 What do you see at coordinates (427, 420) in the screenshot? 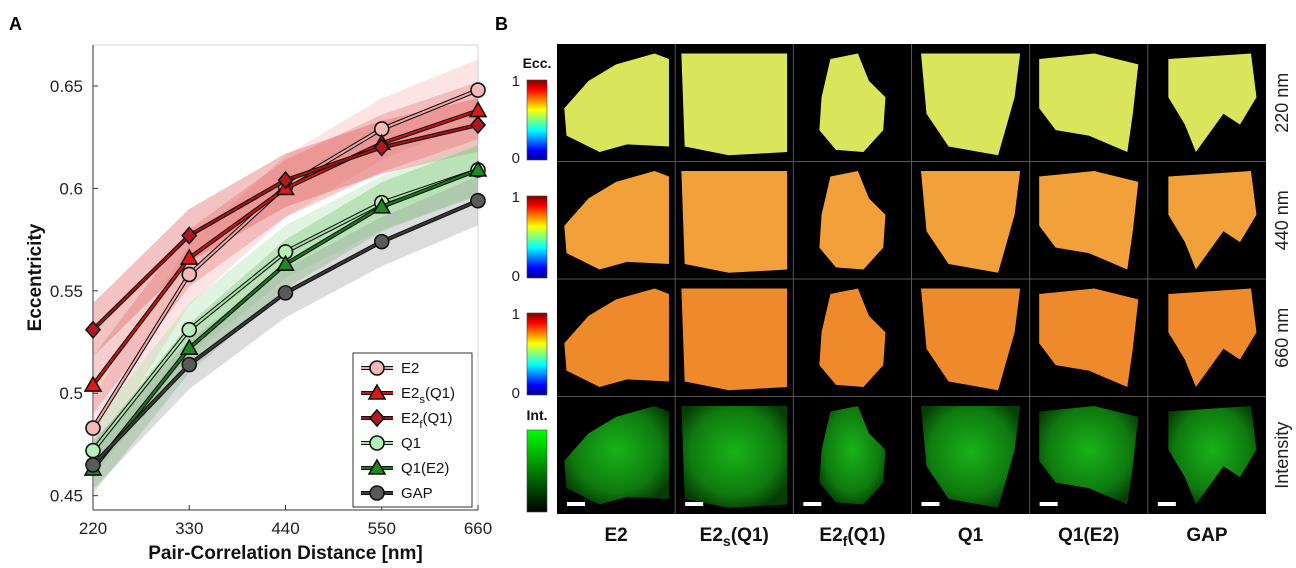
I see `legend-label-2: E2f(Q1)` at bounding box center [427, 420].